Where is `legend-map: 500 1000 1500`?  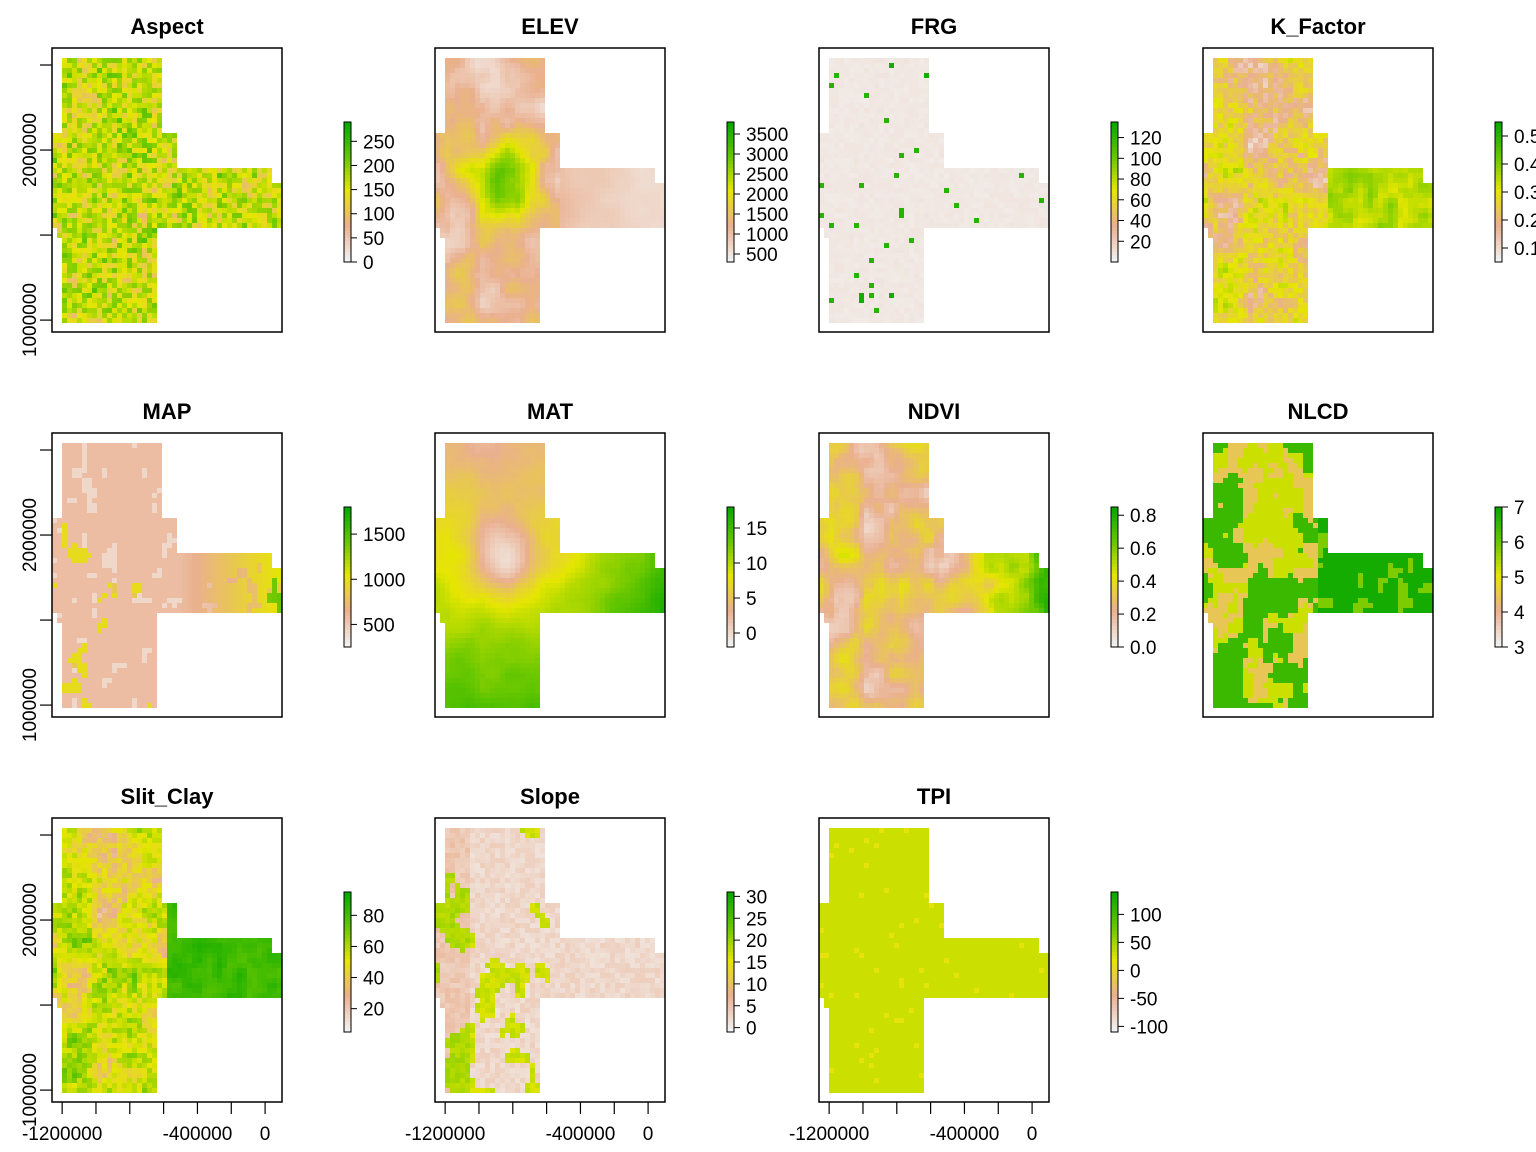
legend-map: 500 1000 1500 is located at coordinates (374, 577).